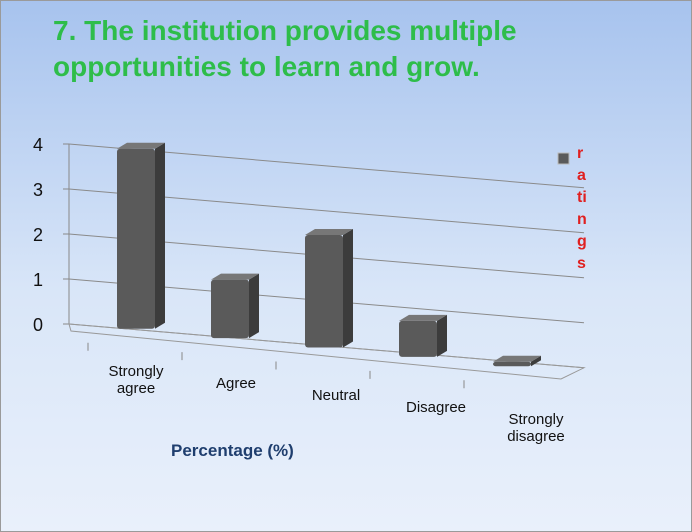 This screenshot has height=532, width=692. I want to click on legend-marker, so click(563, 158).